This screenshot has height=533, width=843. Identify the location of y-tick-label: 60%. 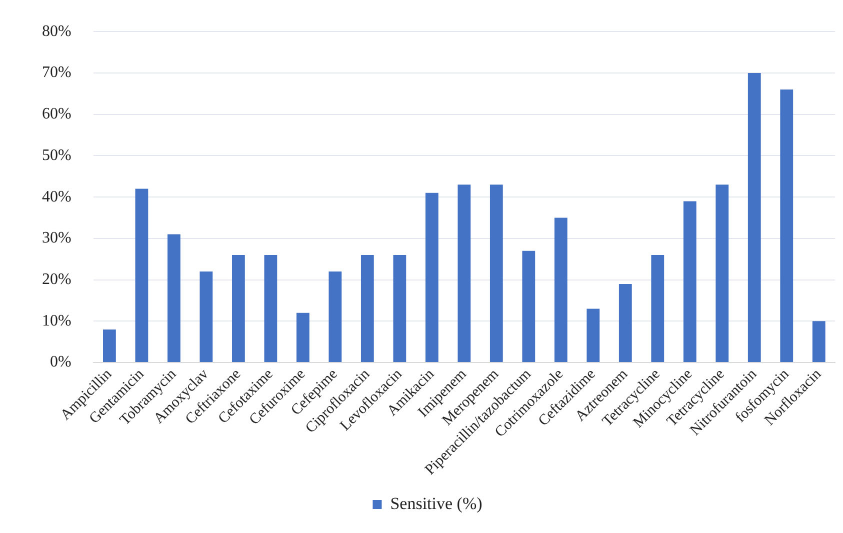
(57, 114).